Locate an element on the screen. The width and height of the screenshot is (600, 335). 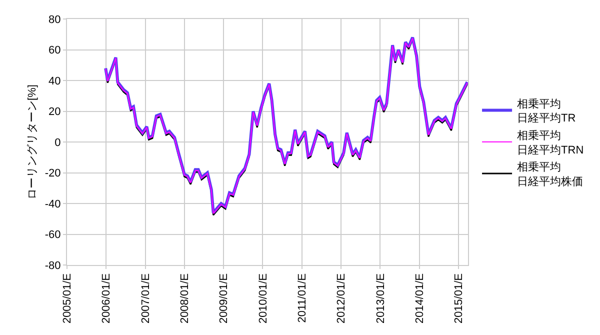
legend-label: 相乗平均日経平均株価 is located at coordinates (550, 174).